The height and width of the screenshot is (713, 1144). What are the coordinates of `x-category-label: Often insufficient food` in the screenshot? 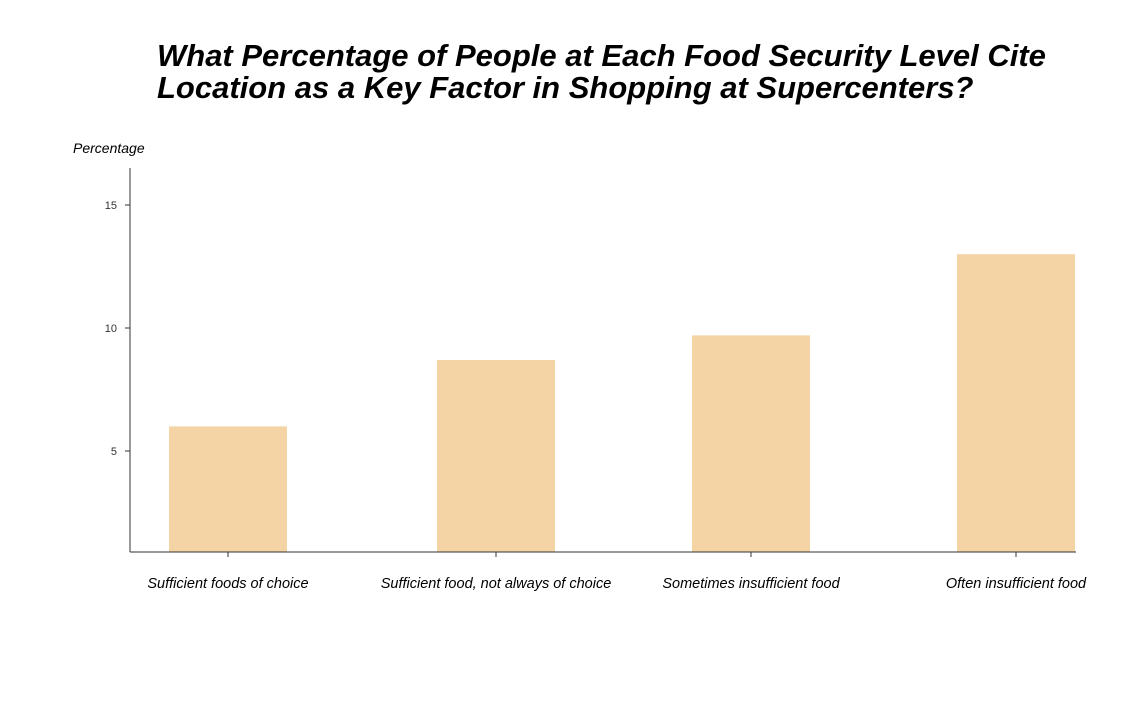 It's located at (1016, 584).